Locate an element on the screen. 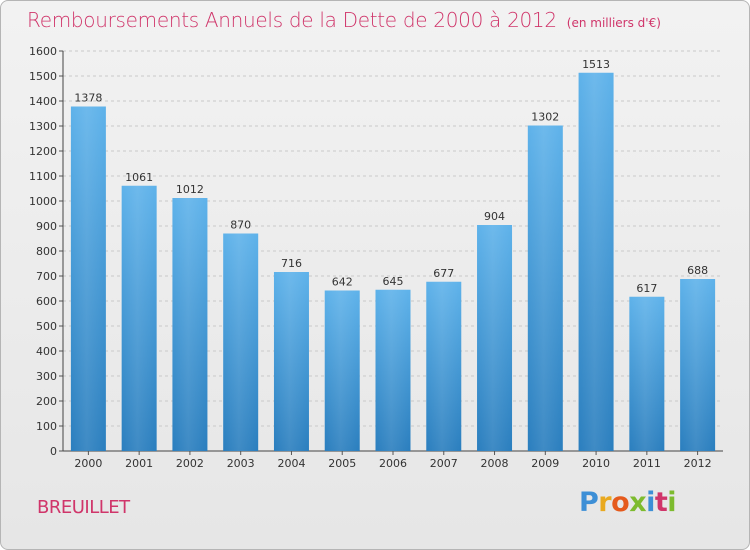 The image size is (750, 550). y-tick-label: 700 is located at coordinates (46, 276).